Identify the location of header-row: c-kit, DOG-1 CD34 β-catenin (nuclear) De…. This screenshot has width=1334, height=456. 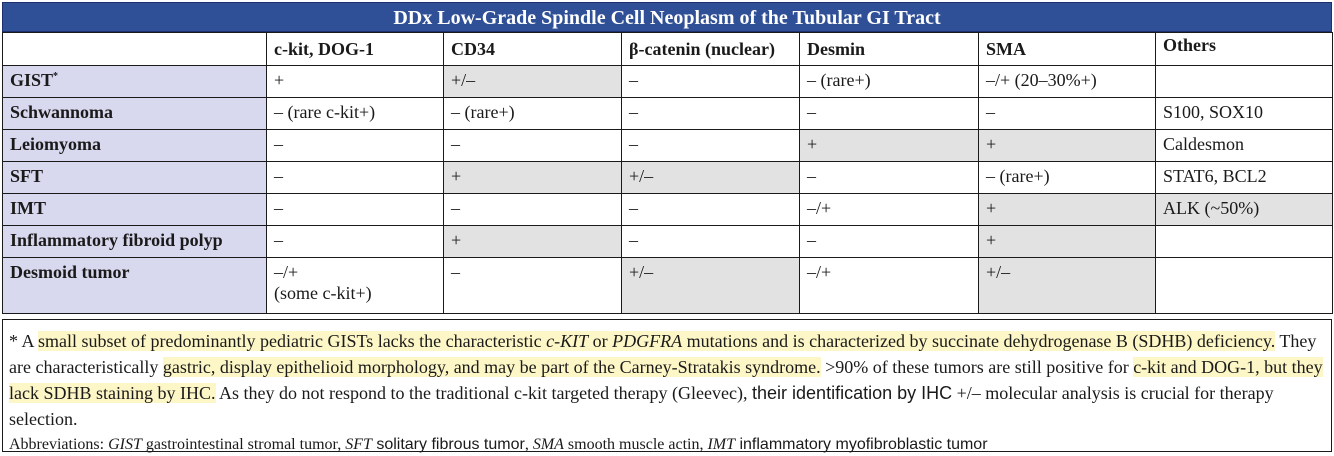
(667, 49).